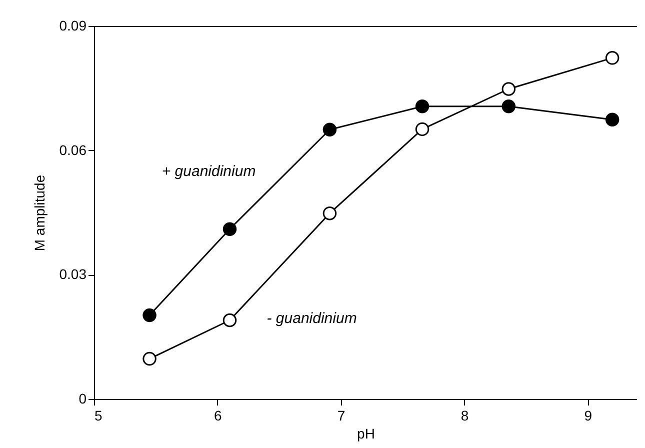  I want to click on x-tick-label: 7, so click(341, 416).